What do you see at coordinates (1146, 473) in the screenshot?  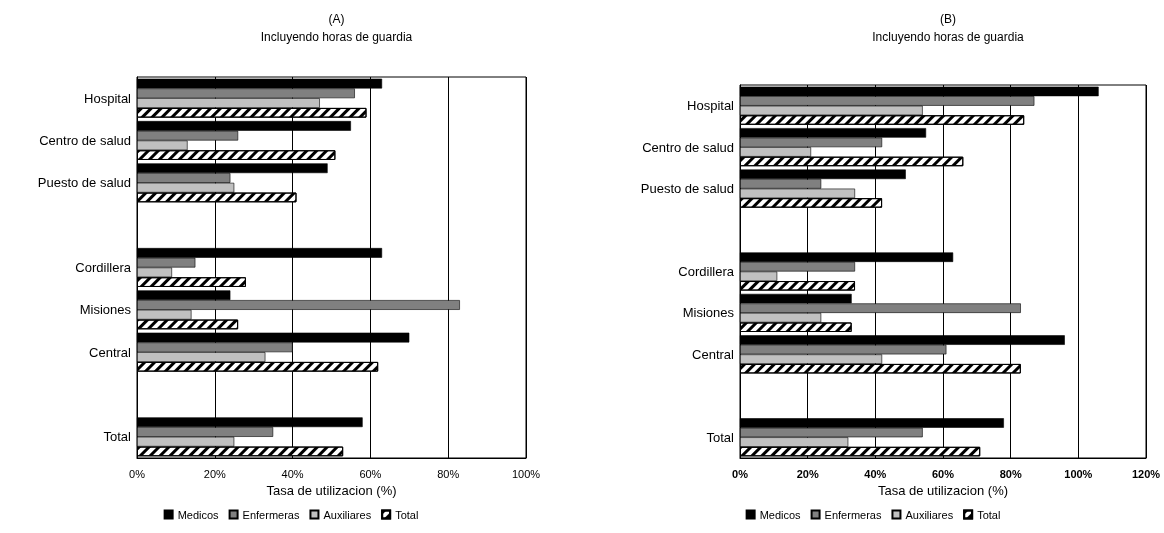 I see `x-tick-label: 120%` at bounding box center [1146, 473].